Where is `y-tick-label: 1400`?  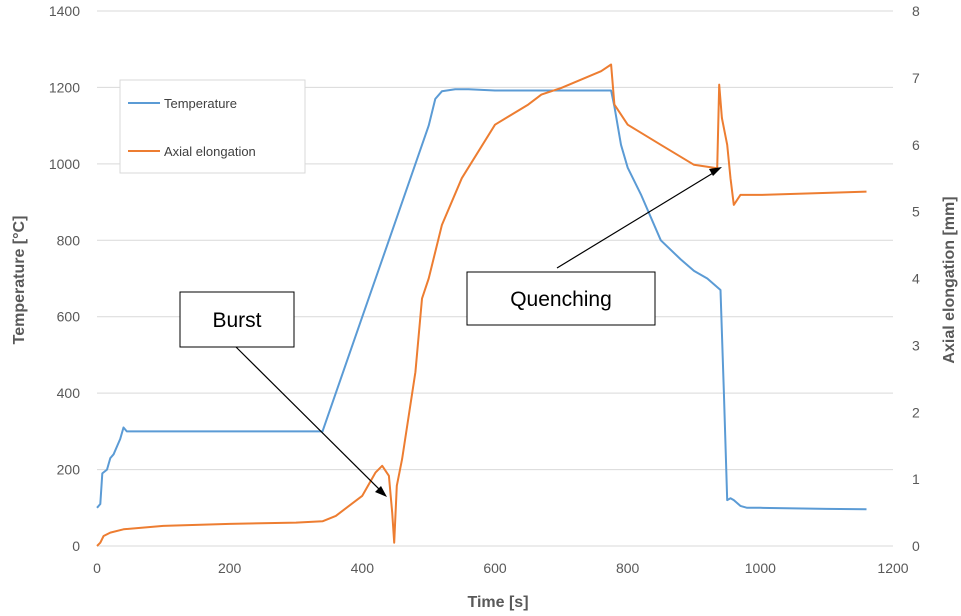 y-tick-label: 1400 is located at coordinates (64, 11).